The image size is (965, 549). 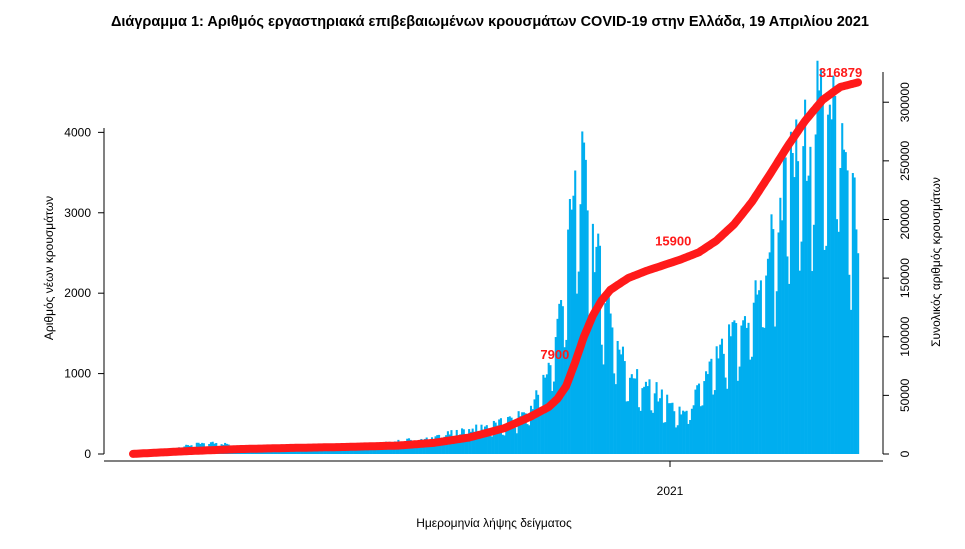 What do you see at coordinates (905, 336) in the screenshot?
I see `y2-tick-label: 100000` at bounding box center [905, 336].